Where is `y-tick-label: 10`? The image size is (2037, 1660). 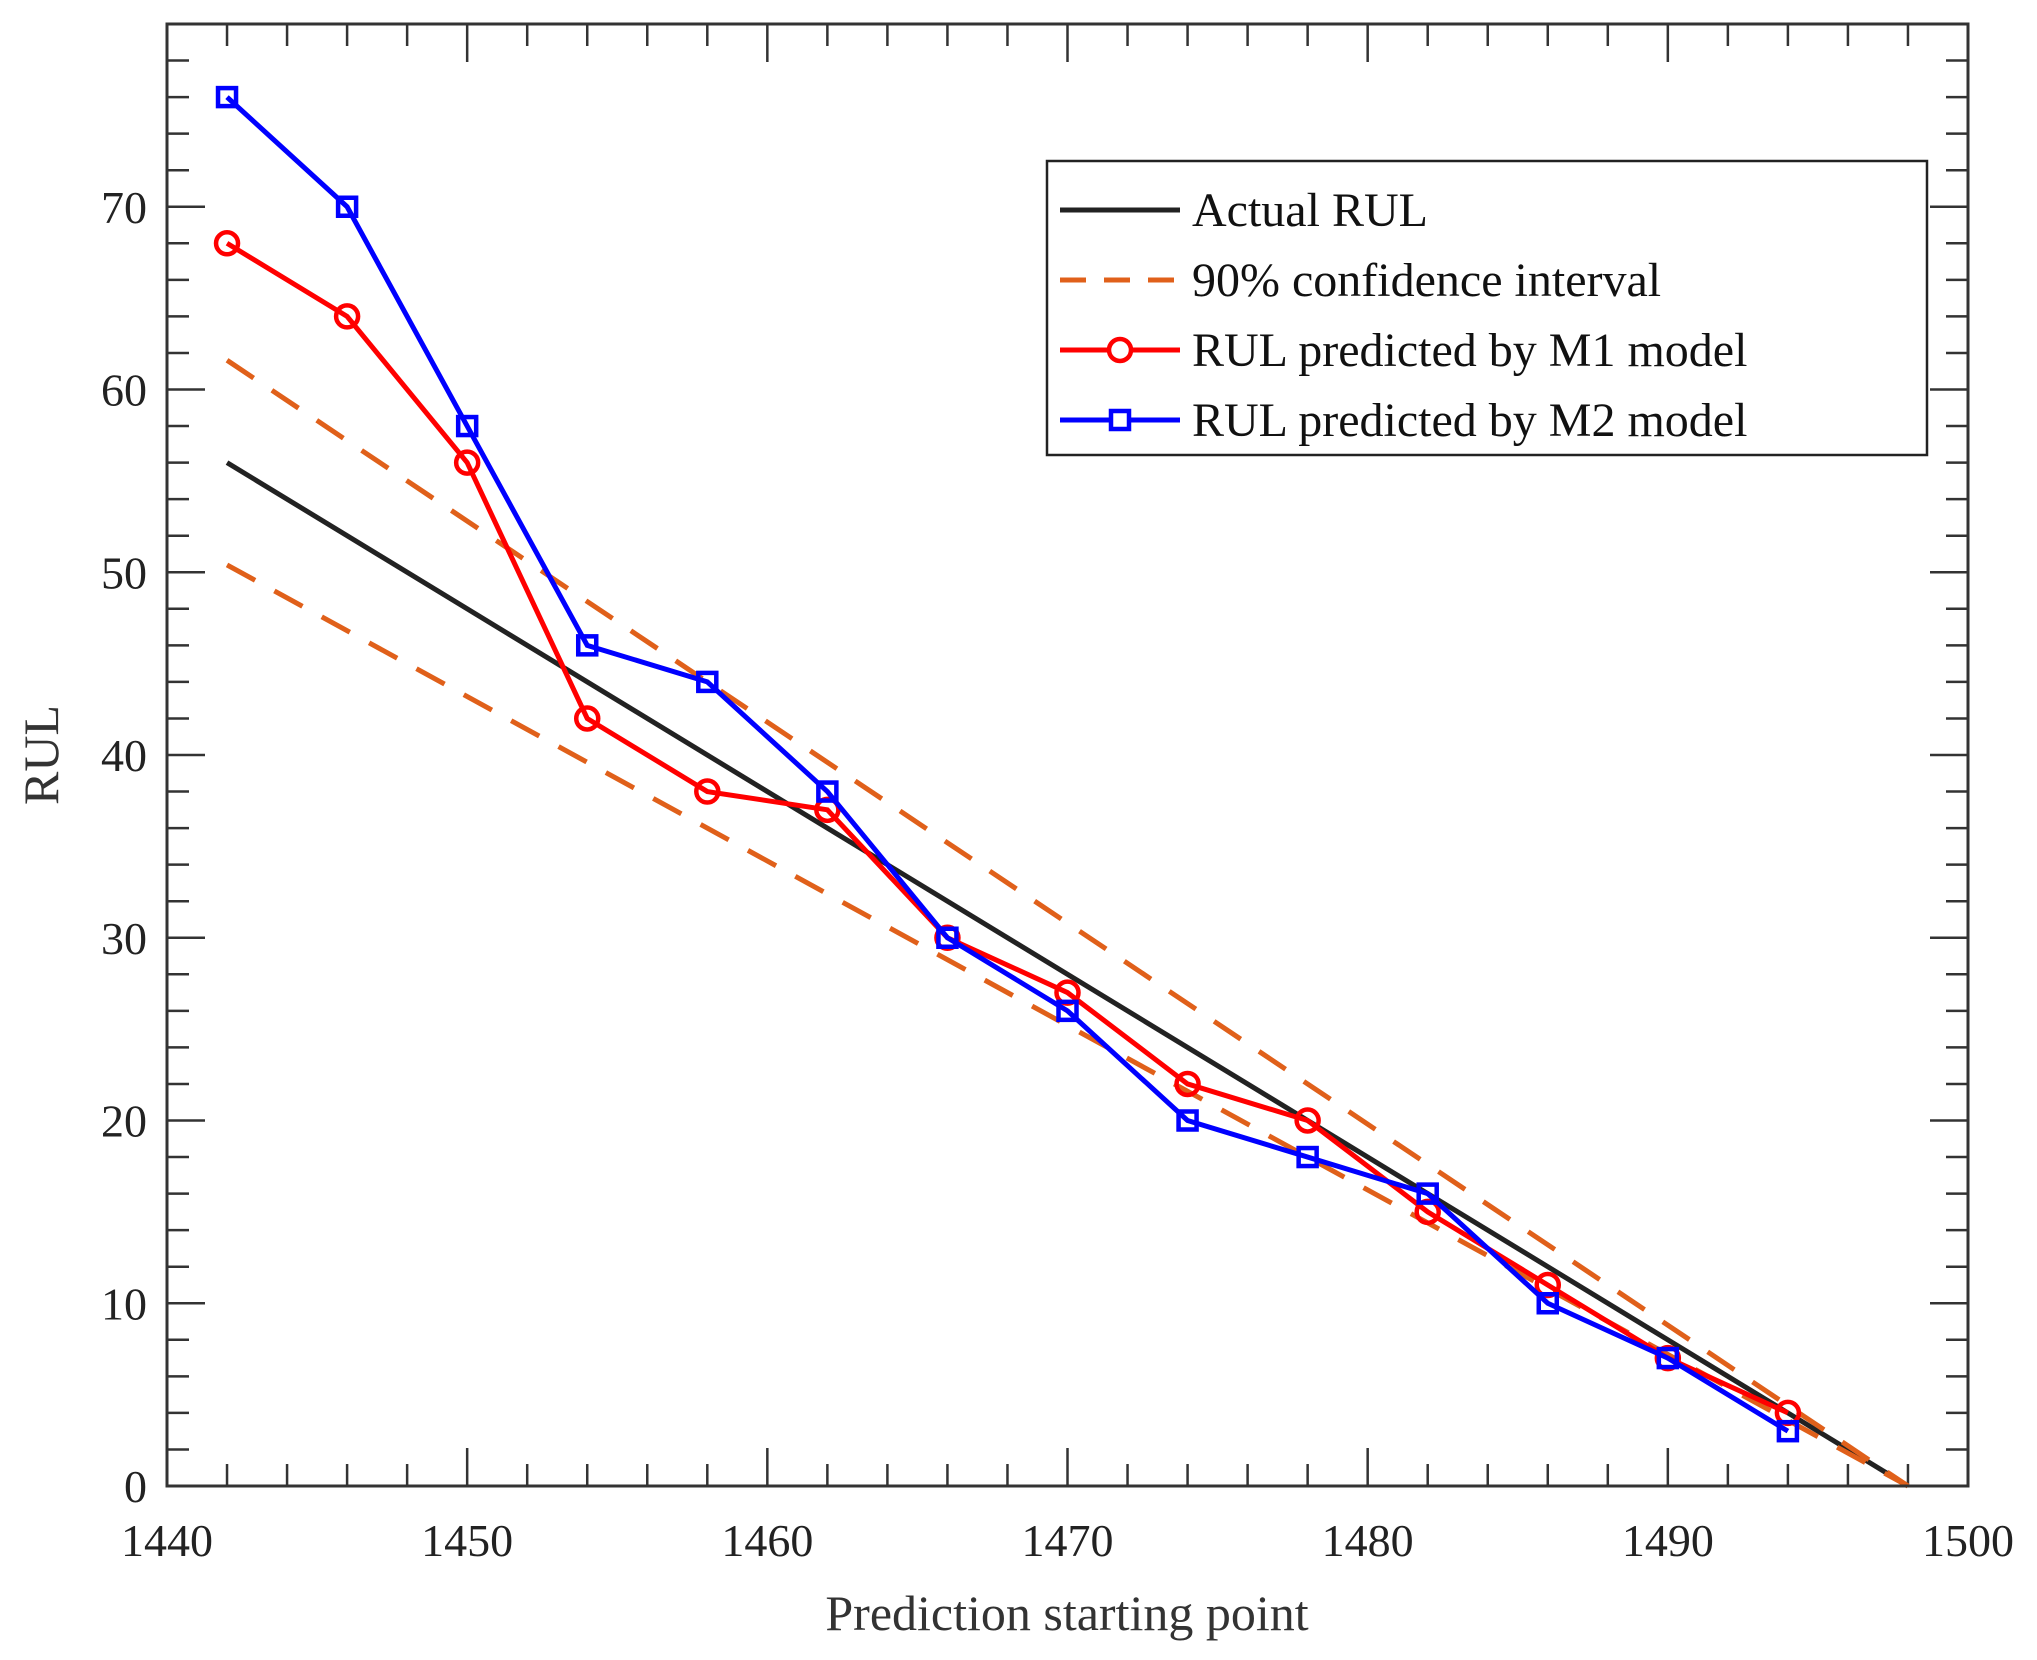
y-tick-label: 10 is located at coordinates (124, 1303).